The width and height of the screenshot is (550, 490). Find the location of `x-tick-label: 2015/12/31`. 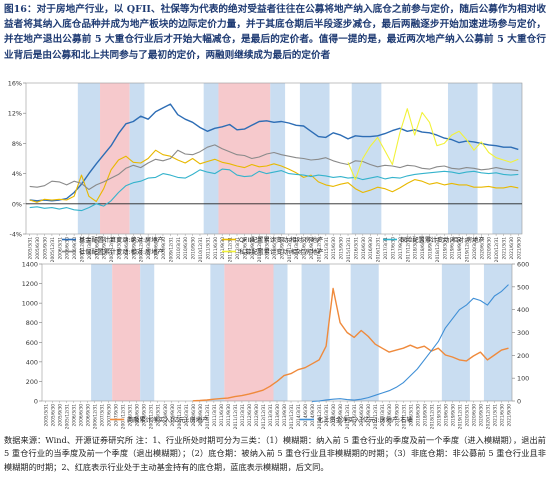

x-tick-label: 2015/12/31 is located at coordinates (349, 250).